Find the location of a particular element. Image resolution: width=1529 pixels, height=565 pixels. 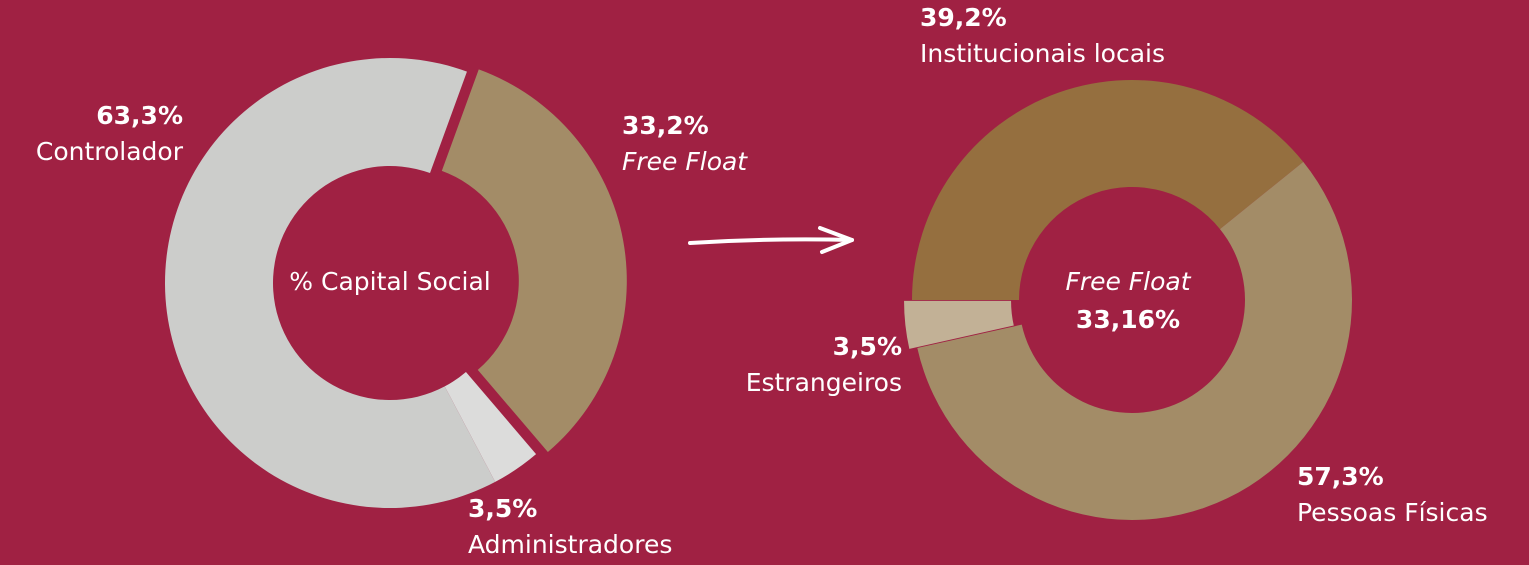

slice-value-label: 39,2% is located at coordinates (963, 17).